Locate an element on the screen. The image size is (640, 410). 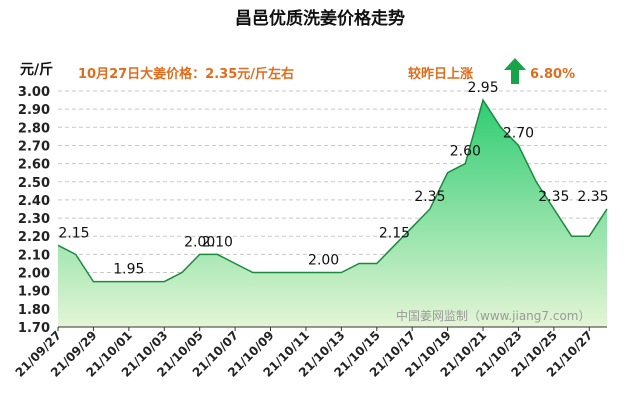
y-tick-label: 2.80 is located at coordinates (34, 128).